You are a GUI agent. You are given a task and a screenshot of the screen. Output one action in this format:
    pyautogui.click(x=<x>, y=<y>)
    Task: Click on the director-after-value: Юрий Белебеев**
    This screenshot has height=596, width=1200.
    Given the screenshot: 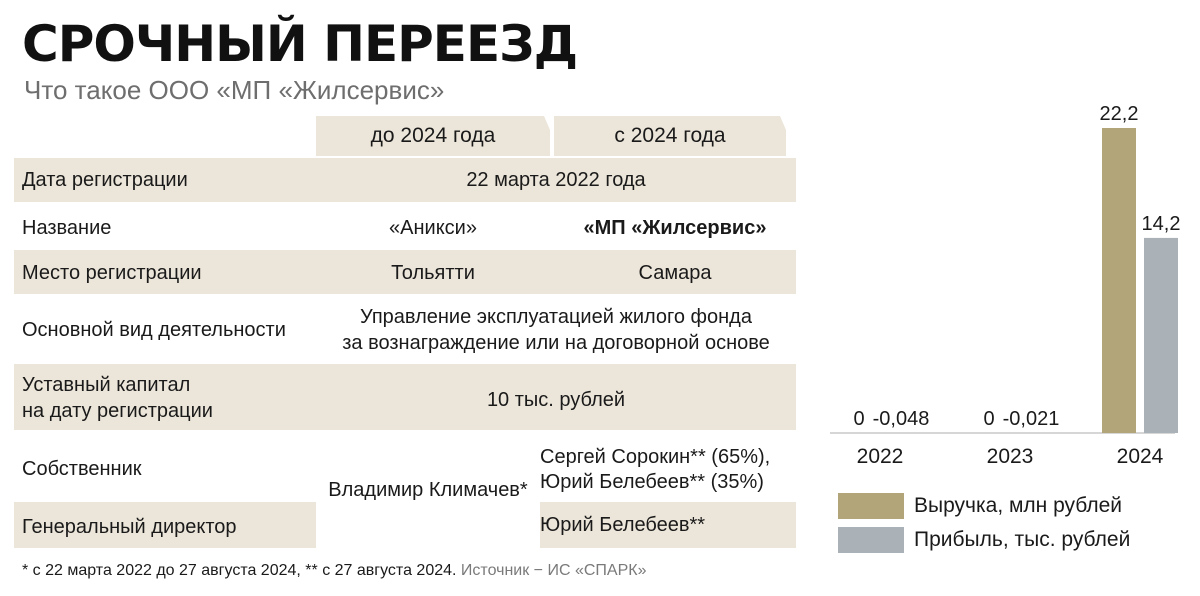 What is the action you would take?
    pyautogui.click(x=623, y=525)
    